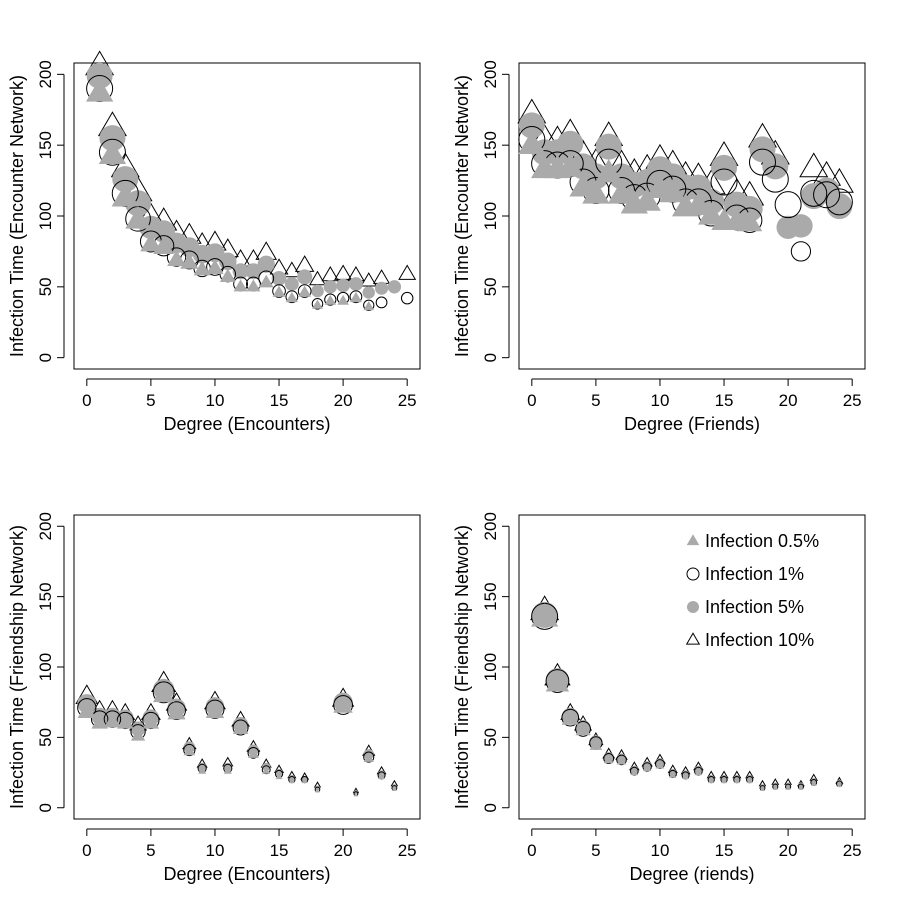  I want to click on x-tick-label: 25, so click(852, 850).